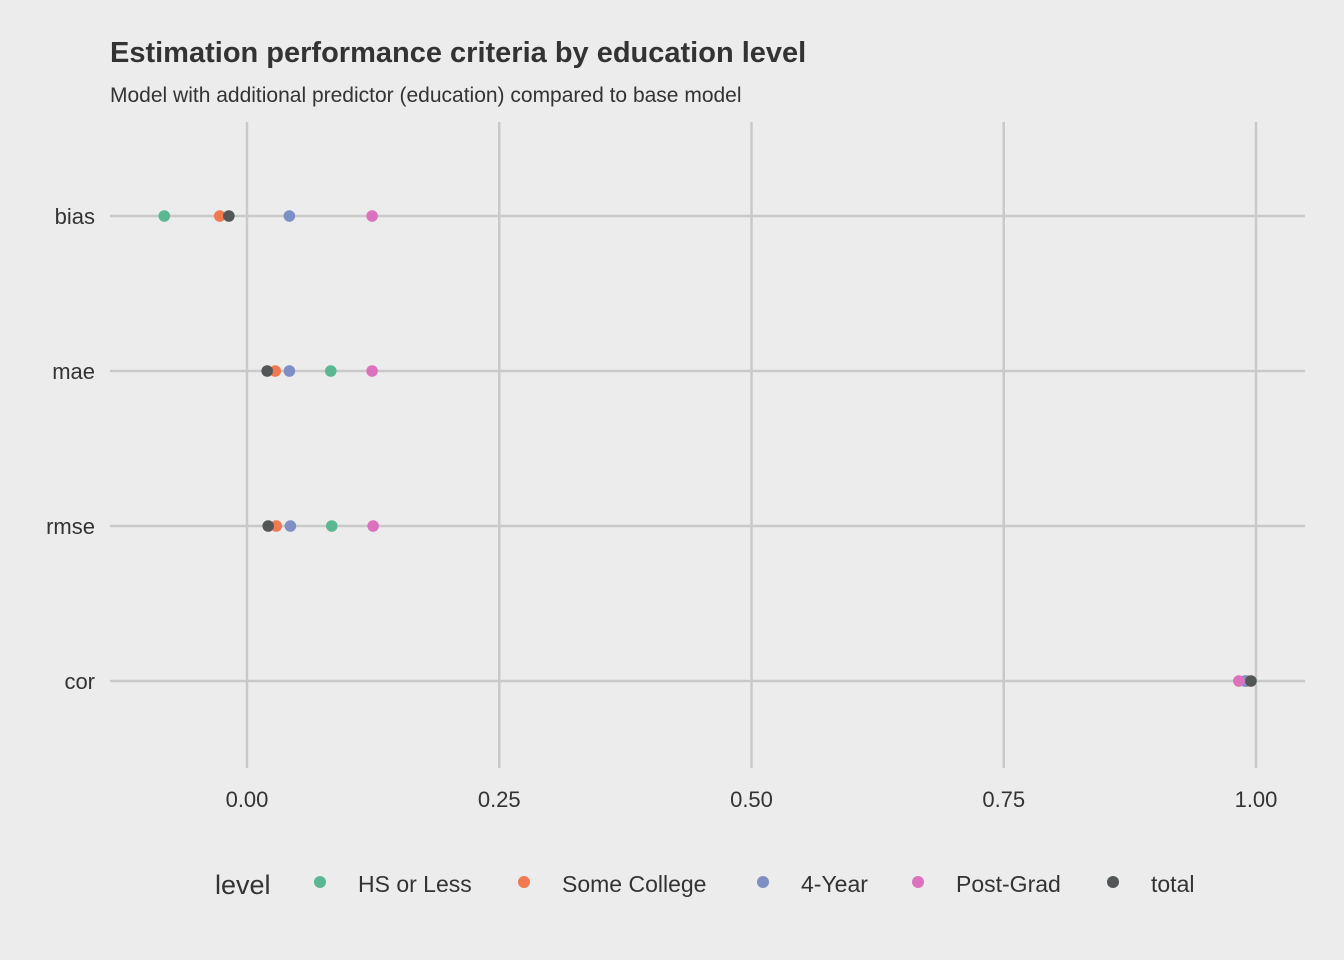 The height and width of the screenshot is (960, 1344). I want to click on x-axis-ticks: 0.00 0.25 0.50 0.75 1.00, so click(752, 799).